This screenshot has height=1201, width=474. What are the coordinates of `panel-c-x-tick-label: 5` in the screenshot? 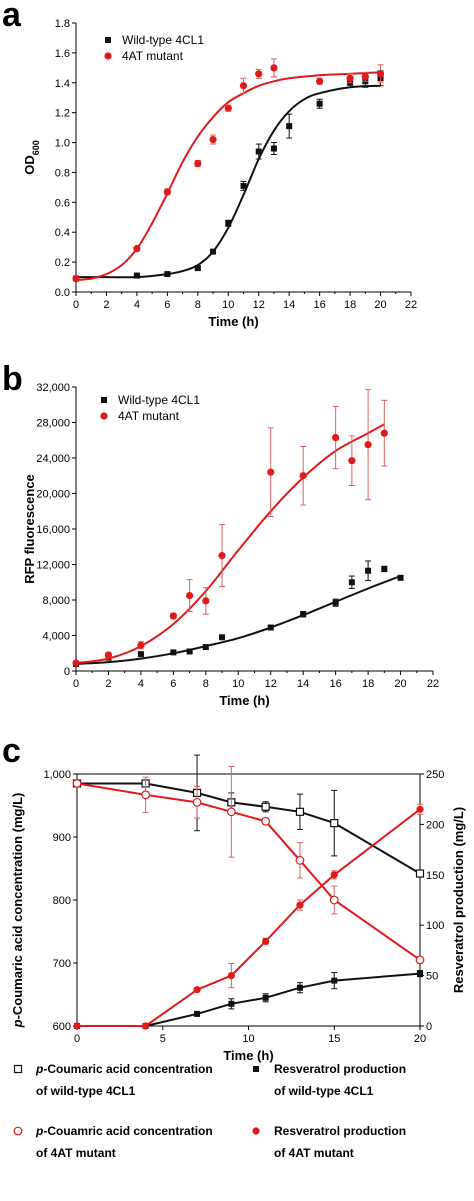 It's located at (163, 1039).